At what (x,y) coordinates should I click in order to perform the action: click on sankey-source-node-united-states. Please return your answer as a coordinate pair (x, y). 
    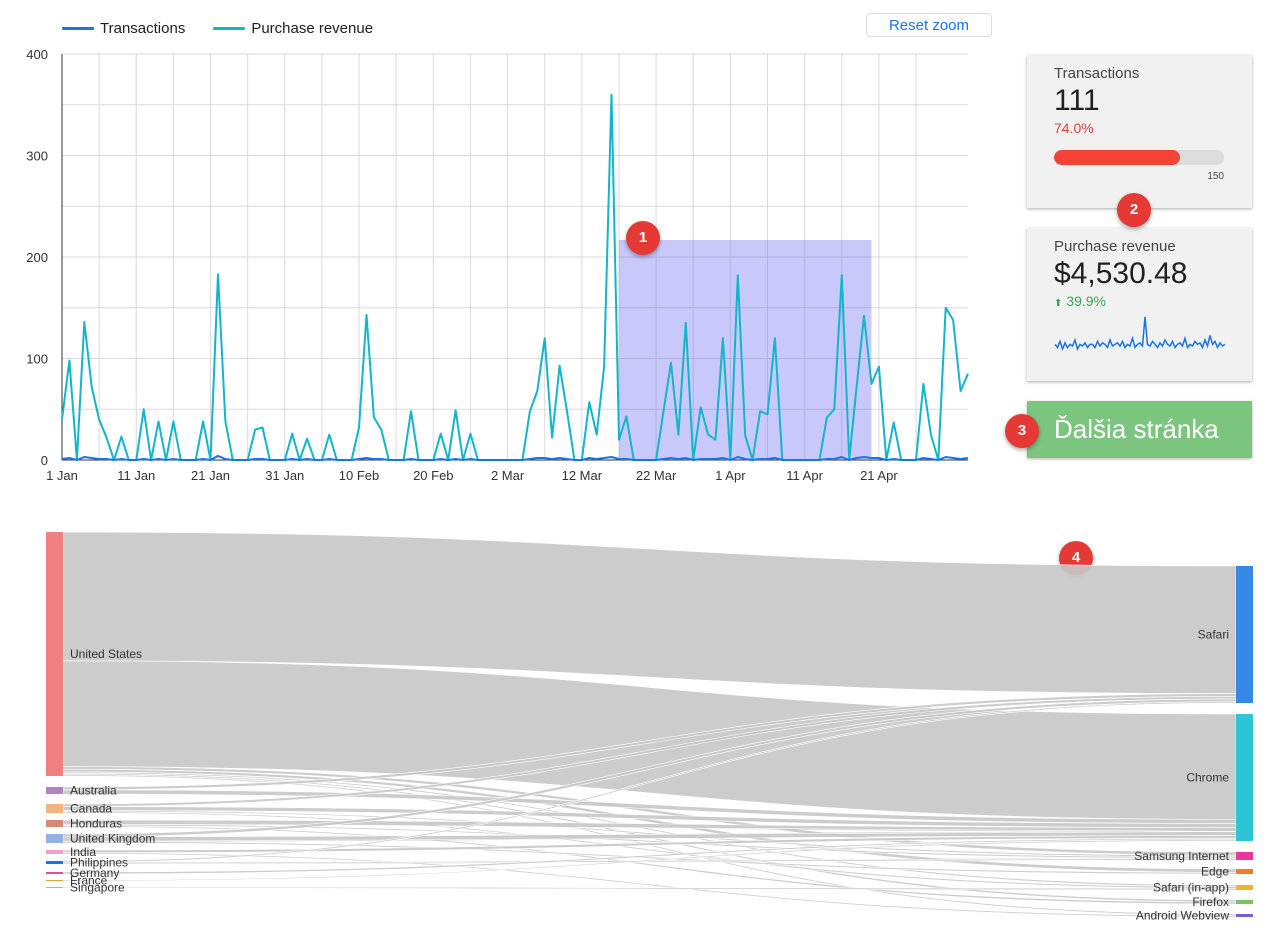
    Looking at the image, I should click on (54, 654).